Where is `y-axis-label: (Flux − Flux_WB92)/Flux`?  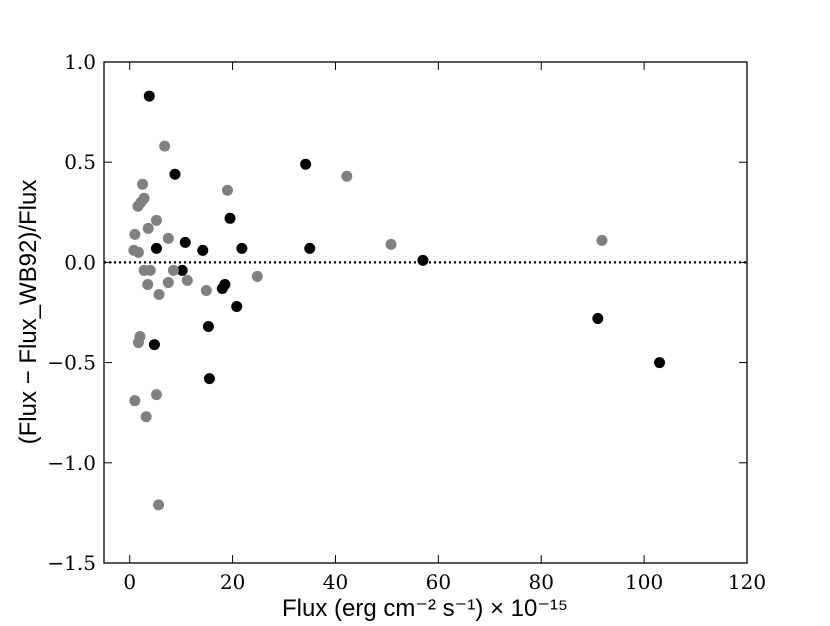
y-axis-label: (Flux − Flux_WB92)/Flux is located at coordinates (28, 312).